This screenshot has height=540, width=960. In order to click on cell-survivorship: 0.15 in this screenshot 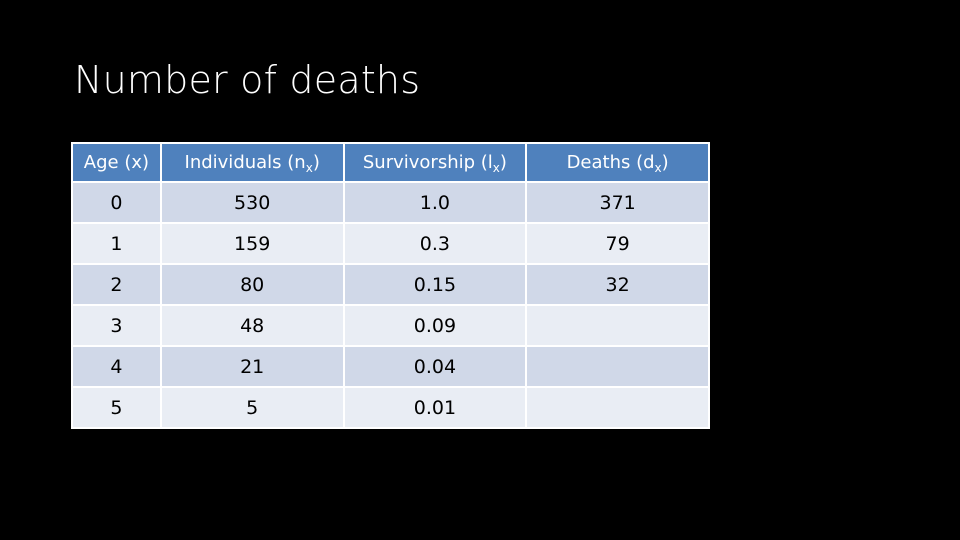, I will do `click(435, 284)`.